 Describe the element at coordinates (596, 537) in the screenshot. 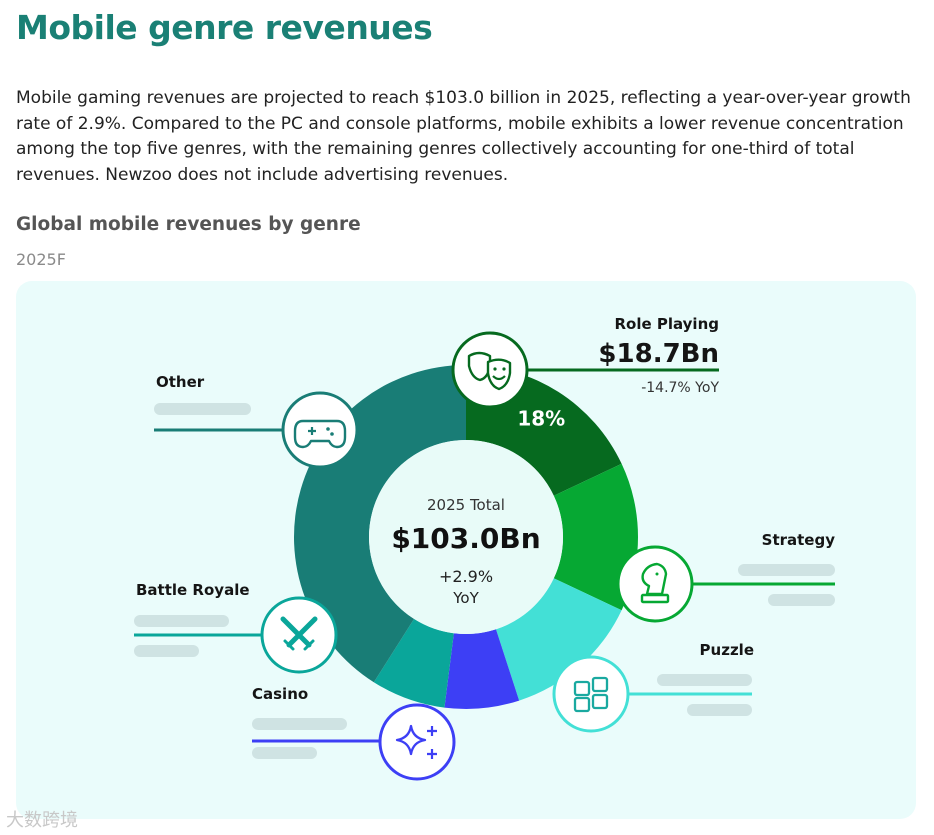

I see `slice-strategy` at that location.